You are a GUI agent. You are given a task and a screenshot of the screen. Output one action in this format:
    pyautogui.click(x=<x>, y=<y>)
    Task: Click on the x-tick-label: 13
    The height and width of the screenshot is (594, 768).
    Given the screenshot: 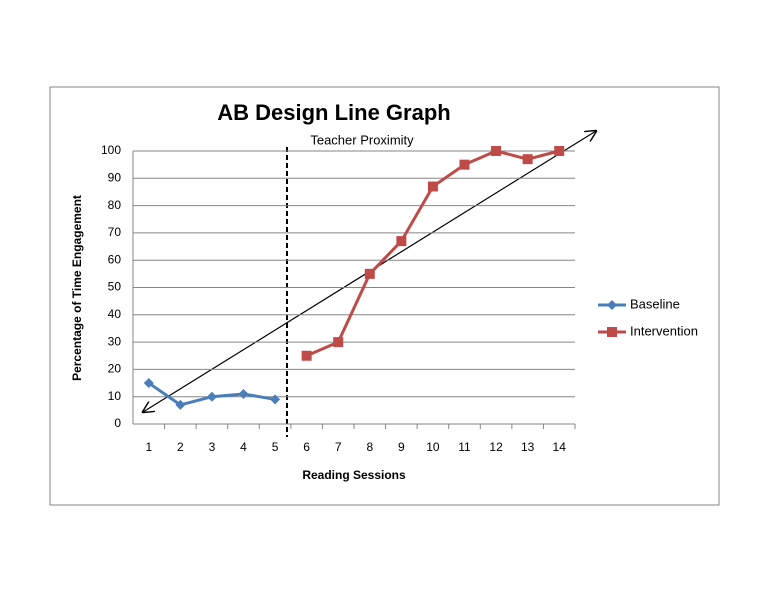 What is the action you would take?
    pyautogui.click(x=528, y=447)
    